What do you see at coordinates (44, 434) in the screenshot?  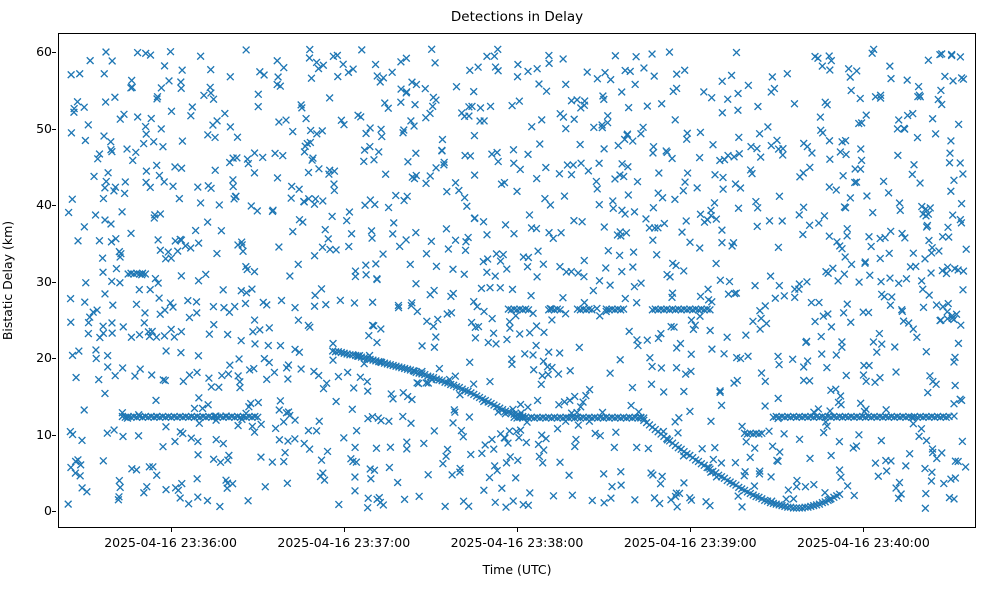 I see `y-tick-label: 10` at bounding box center [44, 434].